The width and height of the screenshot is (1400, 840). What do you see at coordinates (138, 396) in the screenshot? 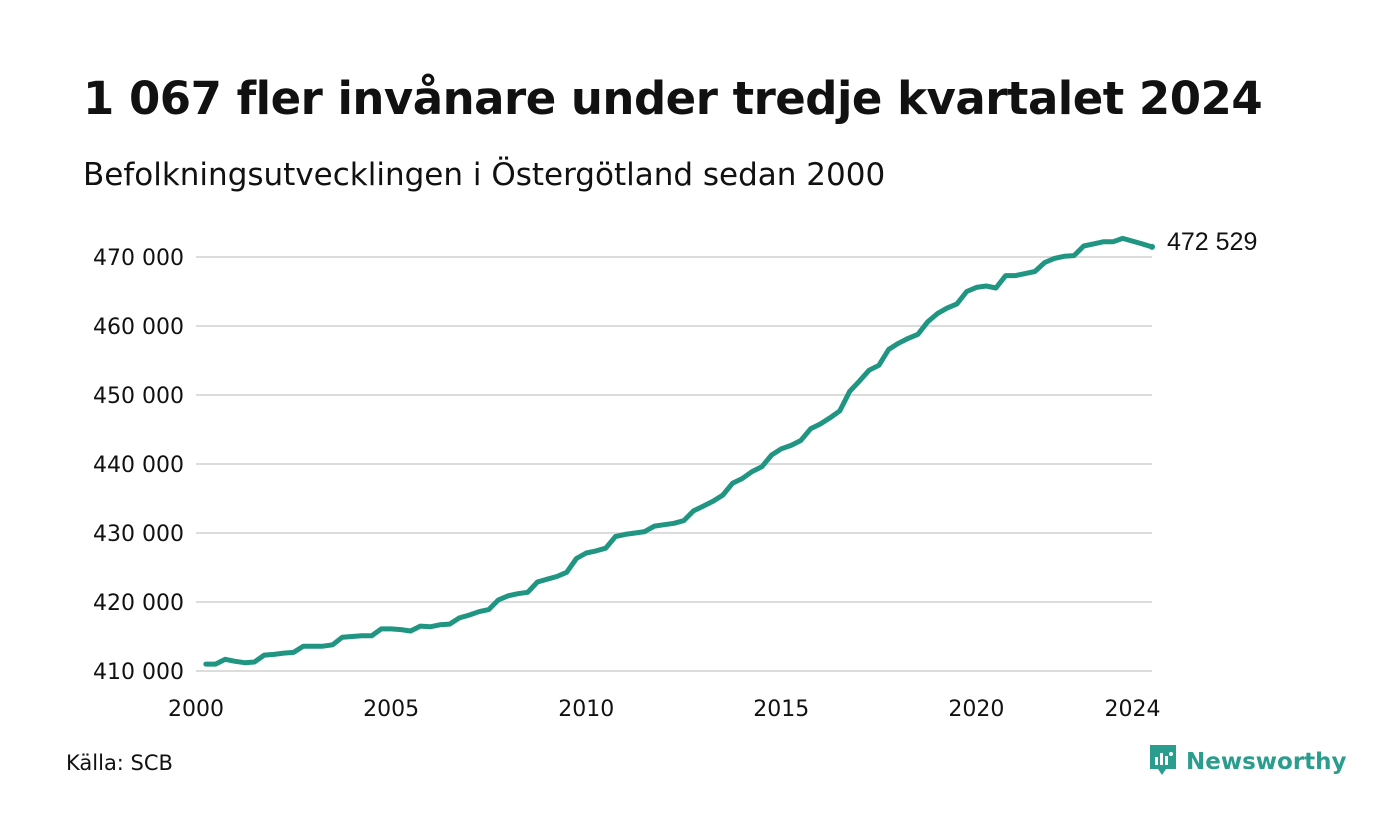
I see `y-tick-label: 450 000` at bounding box center [138, 396].